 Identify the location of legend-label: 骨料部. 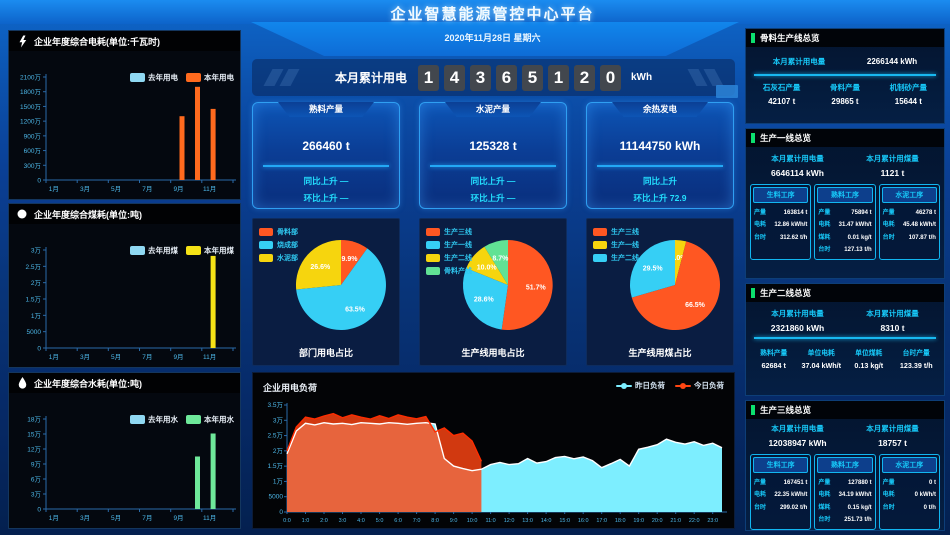
(287, 232).